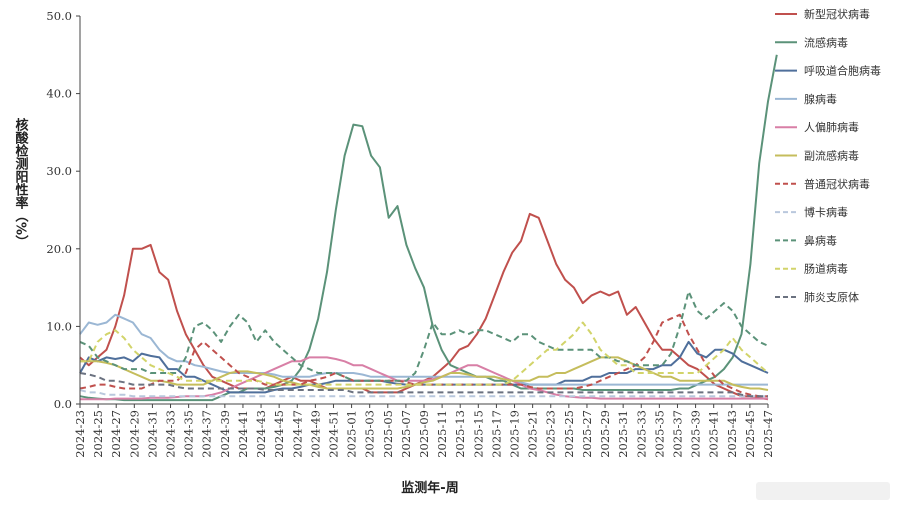  I want to click on watermark, so click(823, 491).